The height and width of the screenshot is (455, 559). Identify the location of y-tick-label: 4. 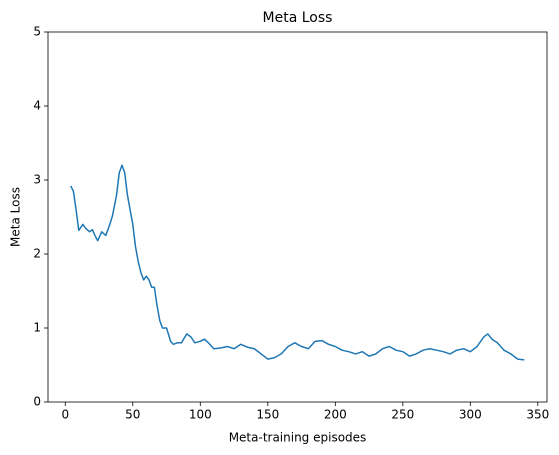
(37, 106).